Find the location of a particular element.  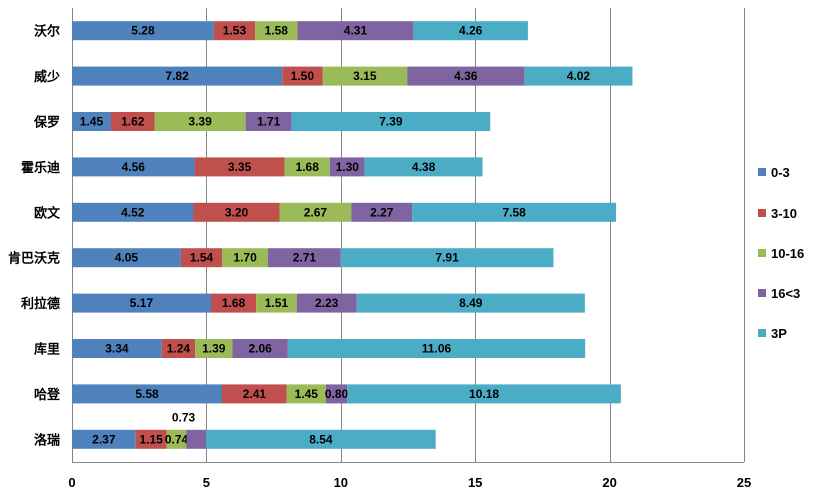

category-label: 洛瑞 is located at coordinates (47, 440).